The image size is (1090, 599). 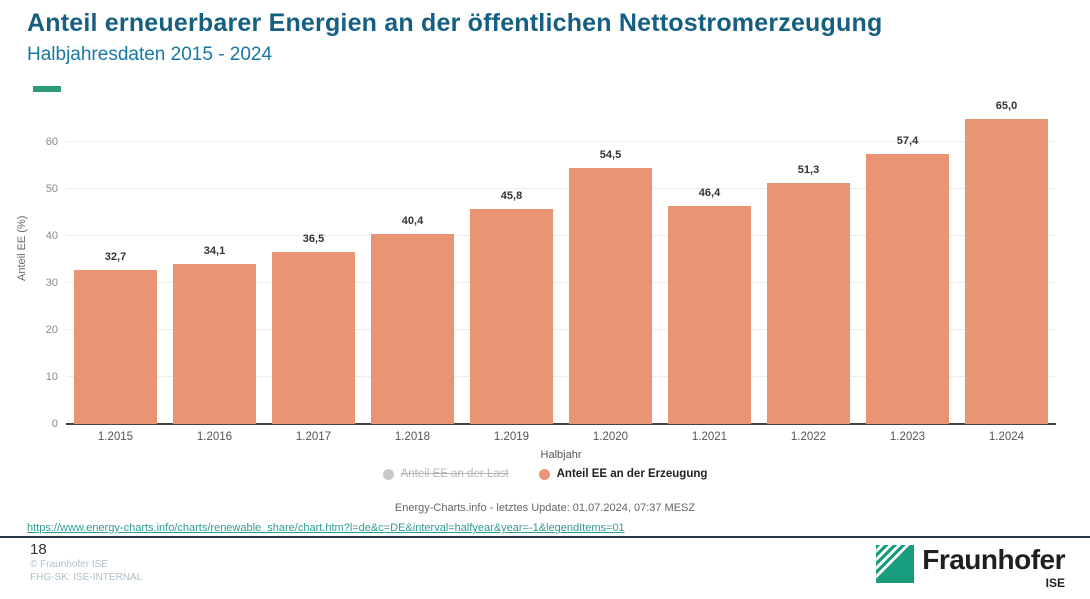 What do you see at coordinates (1055, 583) in the screenshot?
I see `logo-institute: ISE` at bounding box center [1055, 583].